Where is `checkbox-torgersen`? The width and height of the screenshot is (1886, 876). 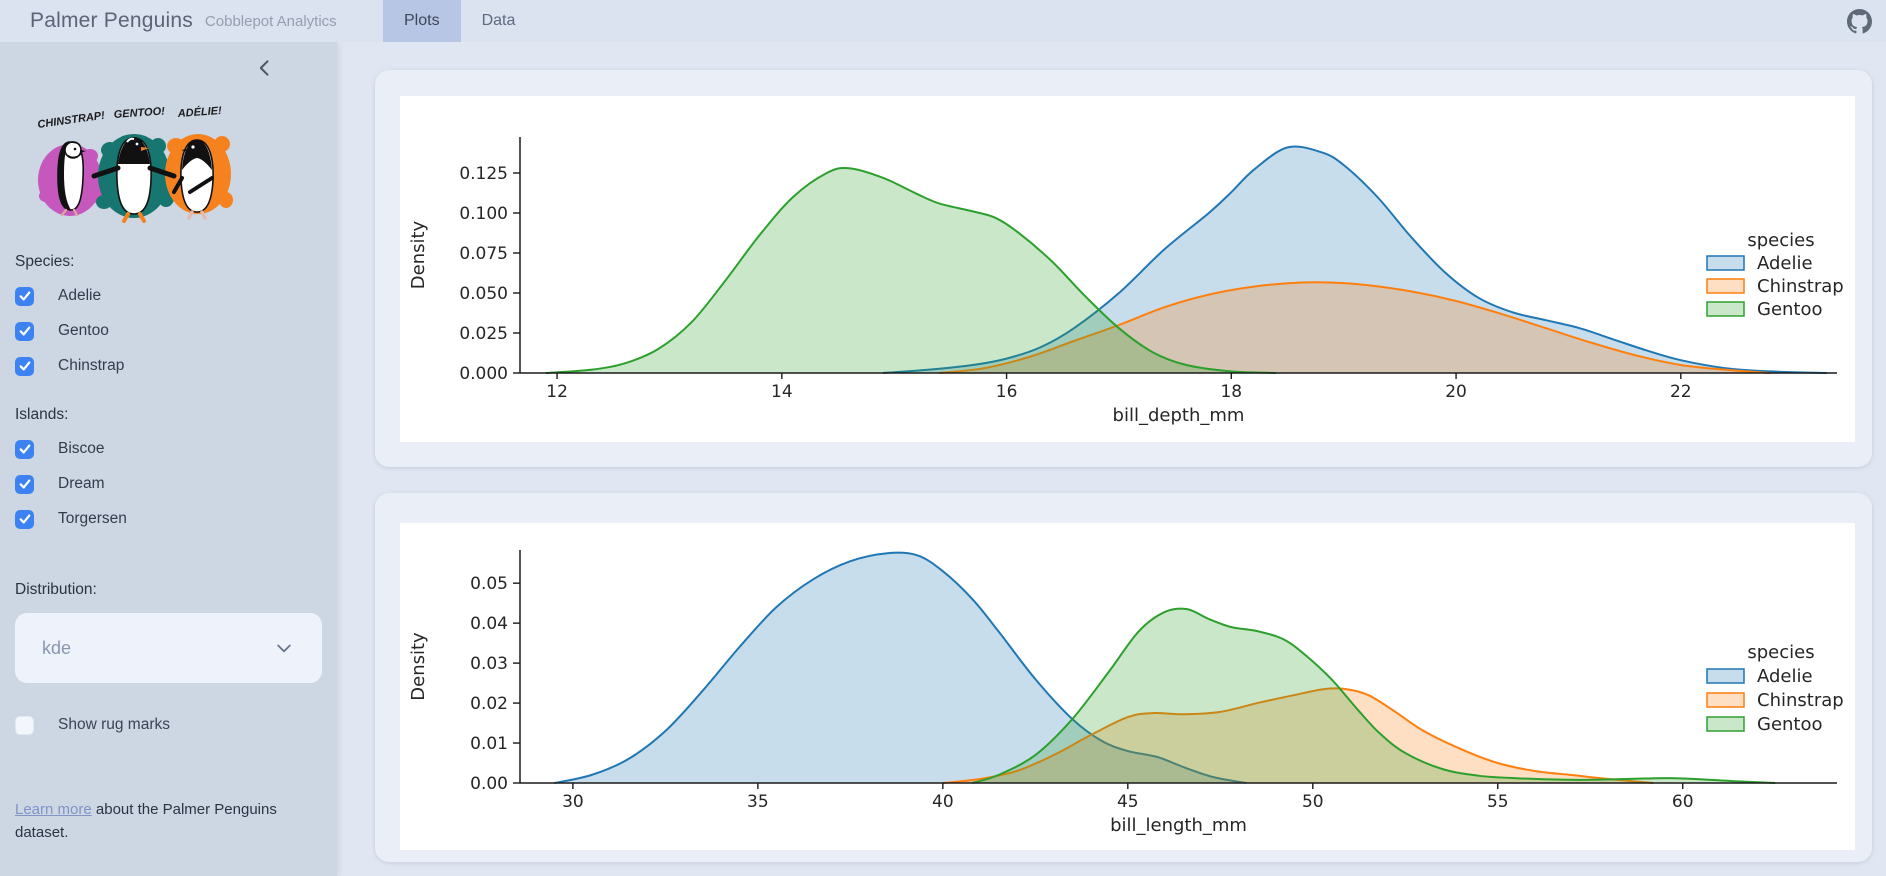
checkbox-torgersen is located at coordinates (24, 519).